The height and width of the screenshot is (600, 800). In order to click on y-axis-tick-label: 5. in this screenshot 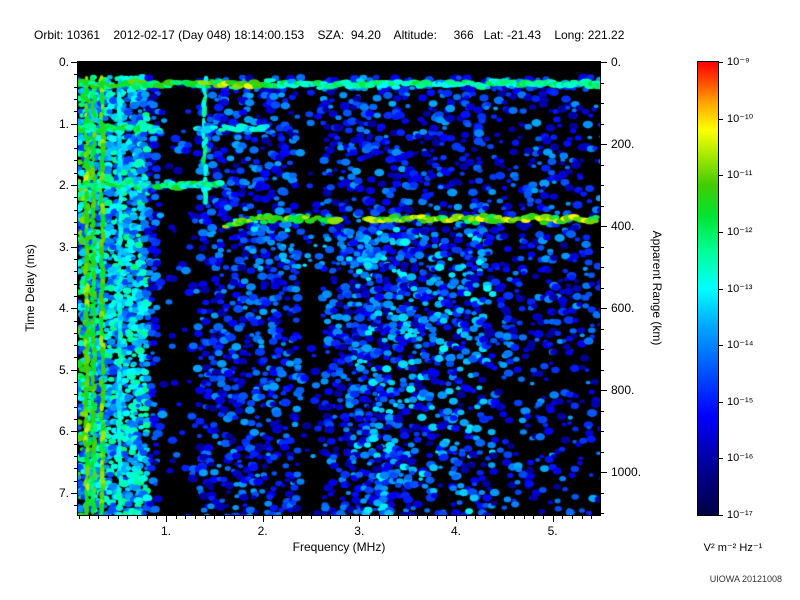, I will do `click(63, 369)`.